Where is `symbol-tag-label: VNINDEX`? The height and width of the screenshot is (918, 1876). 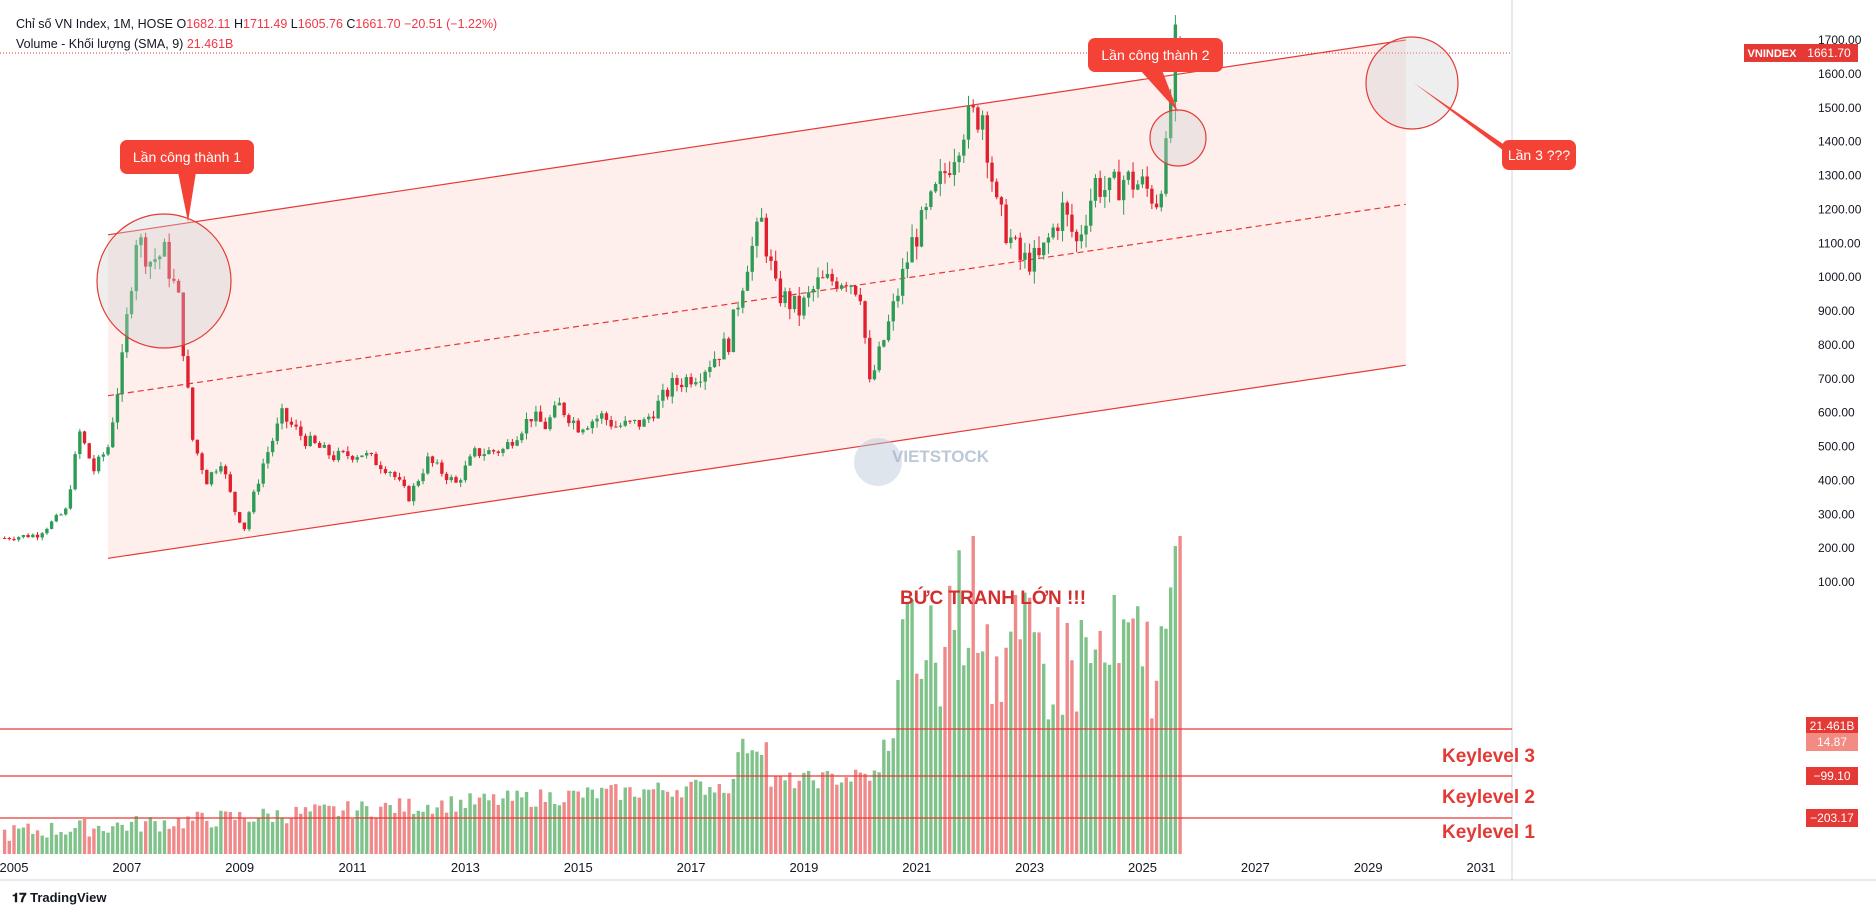
symbol-tag-label: VNINDEX is located at coordinates (1773, 54).